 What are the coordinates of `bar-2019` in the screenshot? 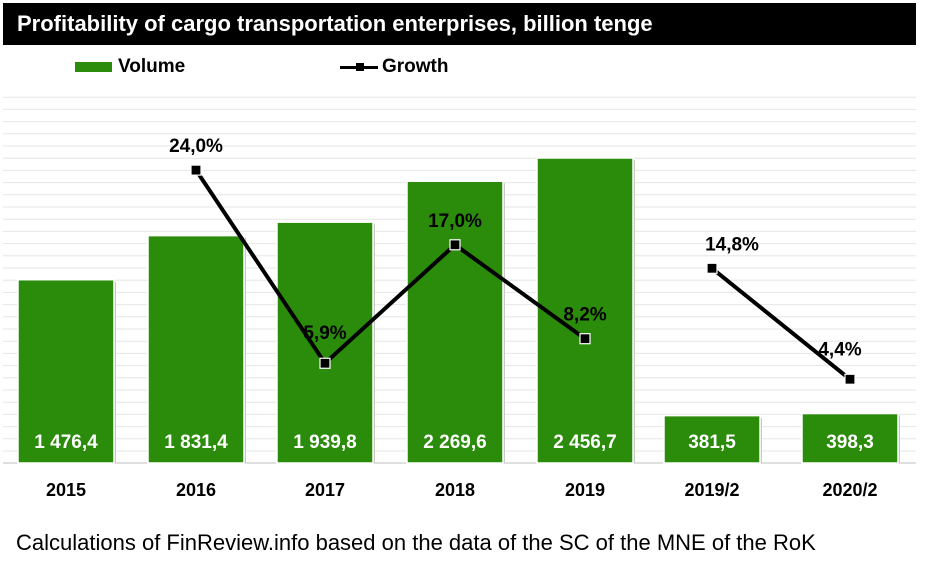 It's located at (585, 310).